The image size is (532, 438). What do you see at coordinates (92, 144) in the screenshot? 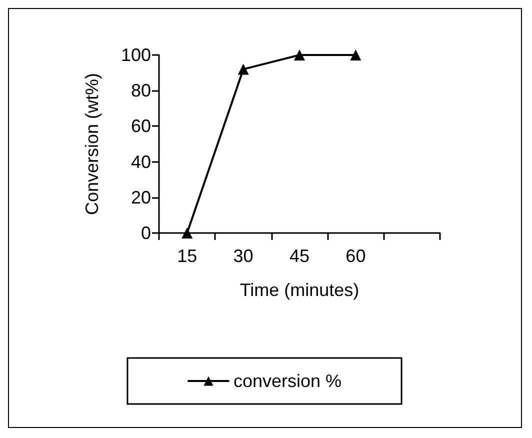
I see `y-axis-title: Conversion (wt%)` at bounding box center [92, 144].